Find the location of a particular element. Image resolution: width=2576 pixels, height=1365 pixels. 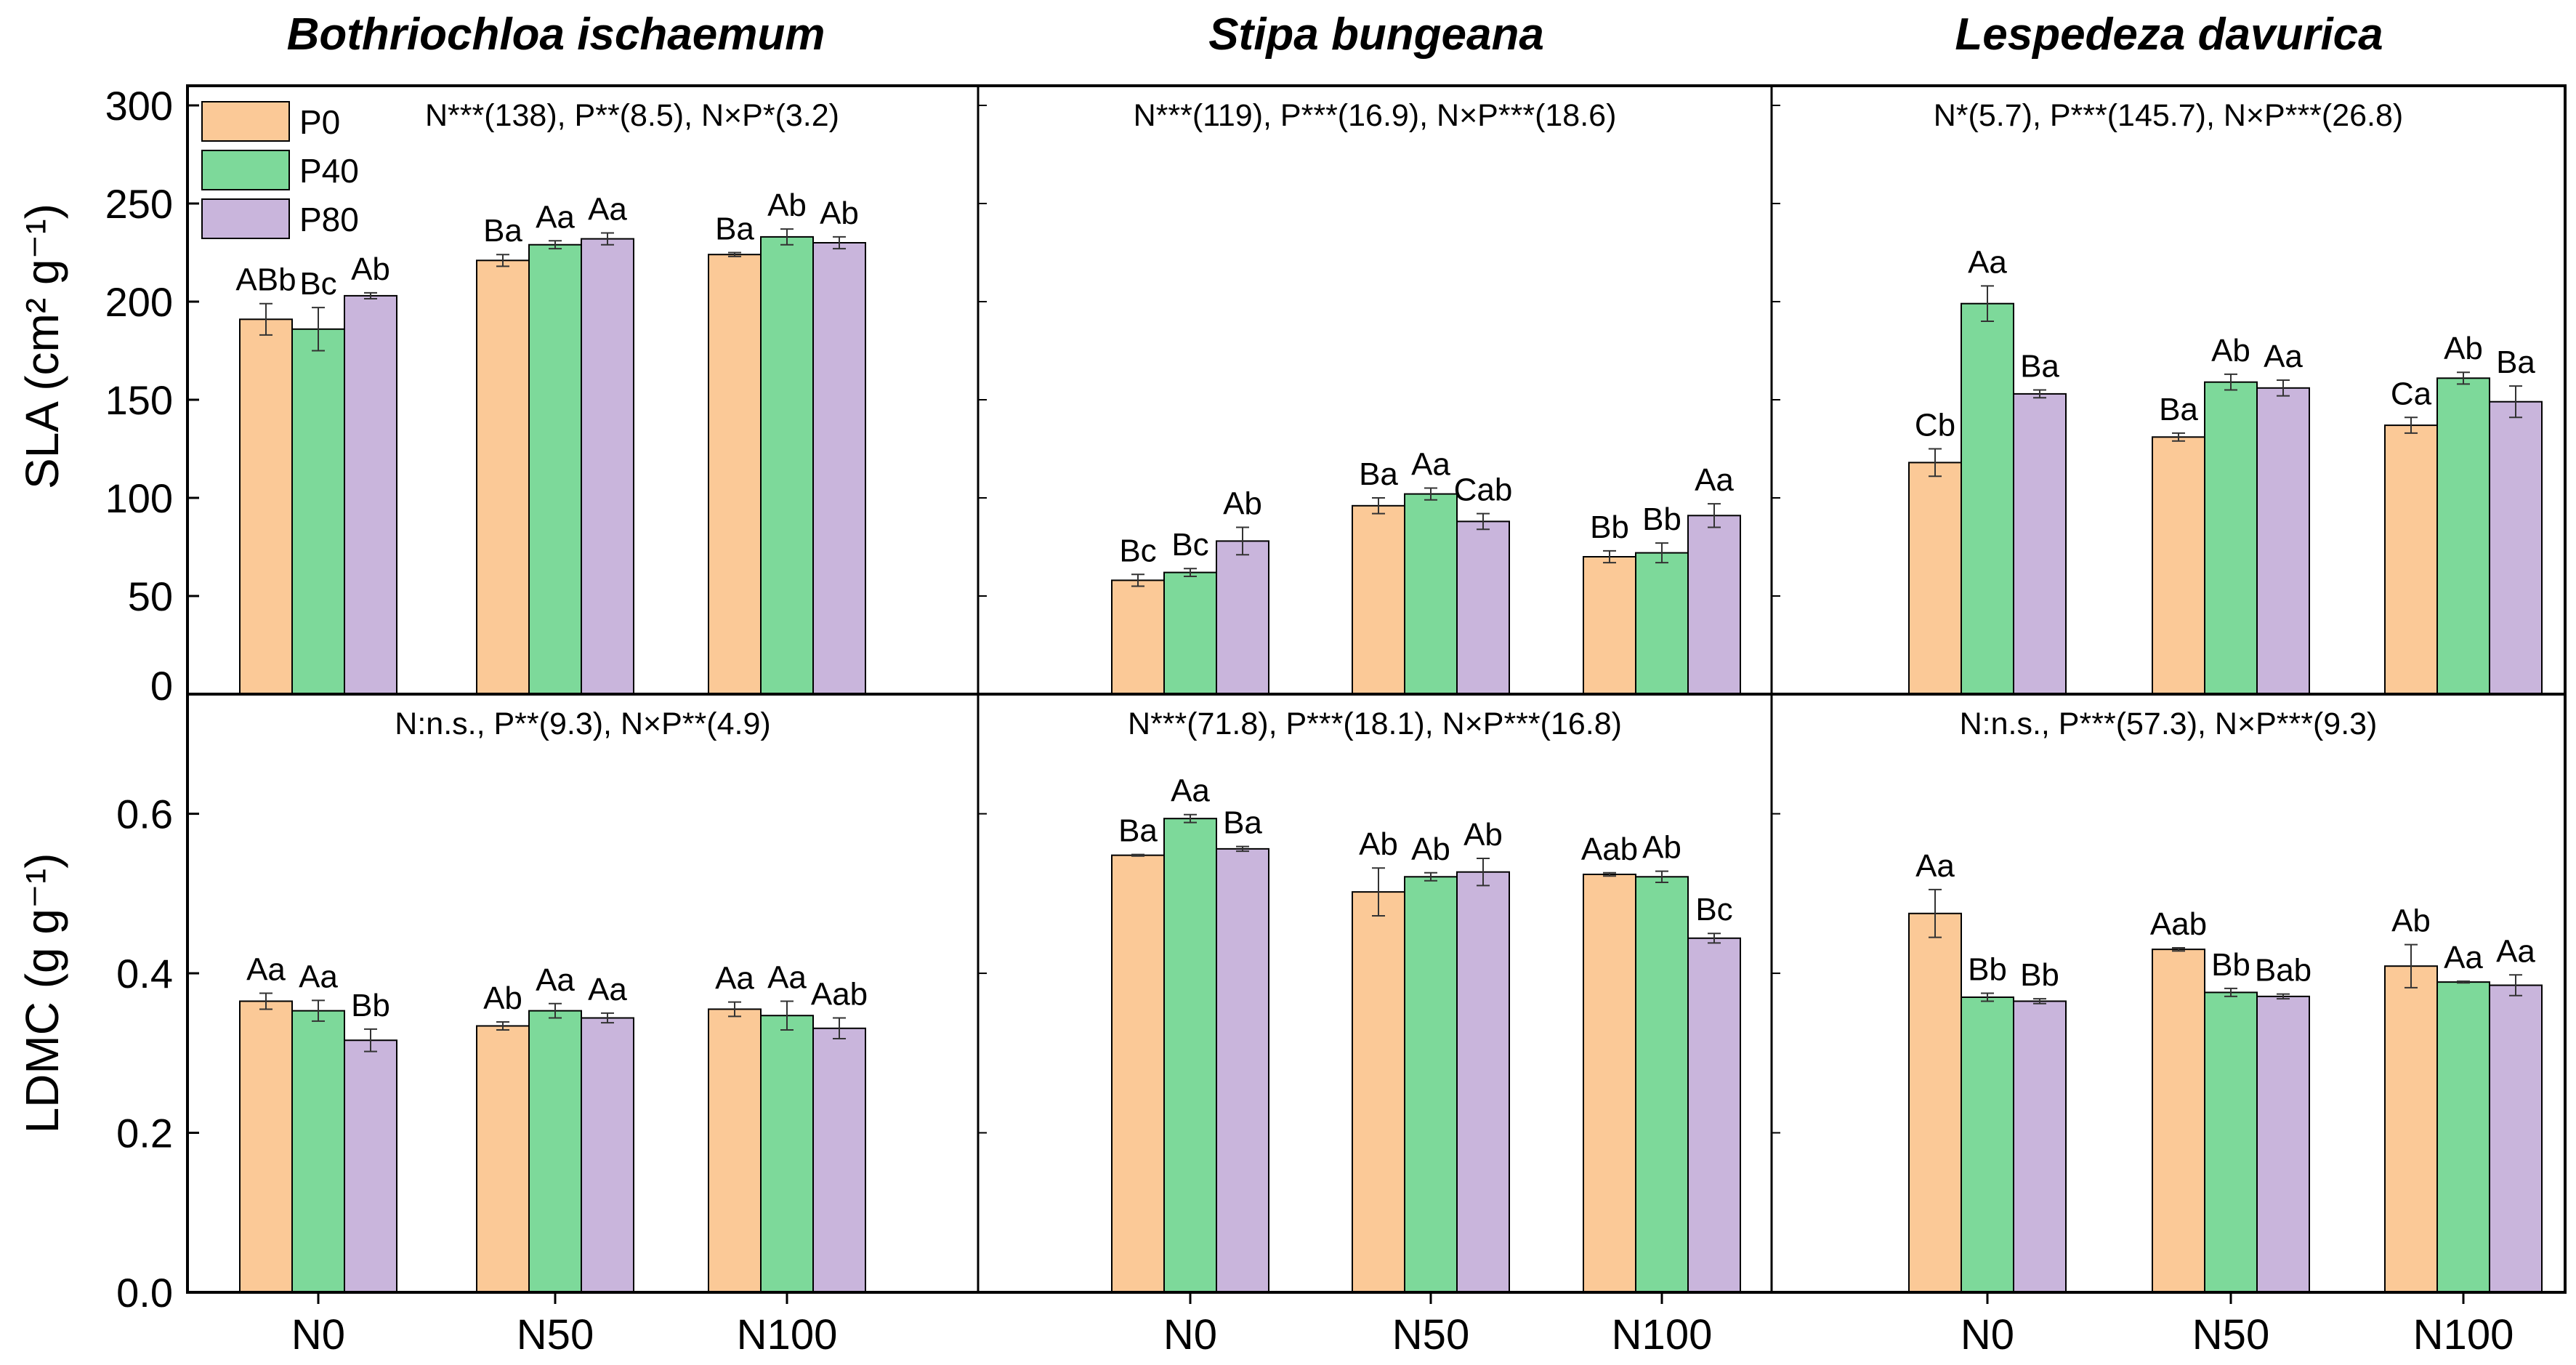

significance-letter: Cab is located at coordinates (1484, 490).